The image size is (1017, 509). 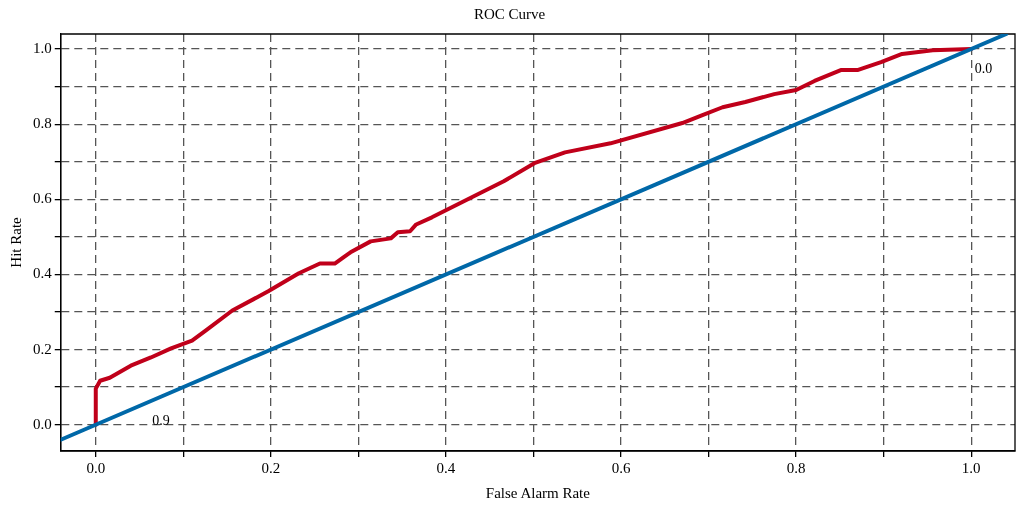 I want to click on x-tick-label: 0.0, so click(x=96, y=467).